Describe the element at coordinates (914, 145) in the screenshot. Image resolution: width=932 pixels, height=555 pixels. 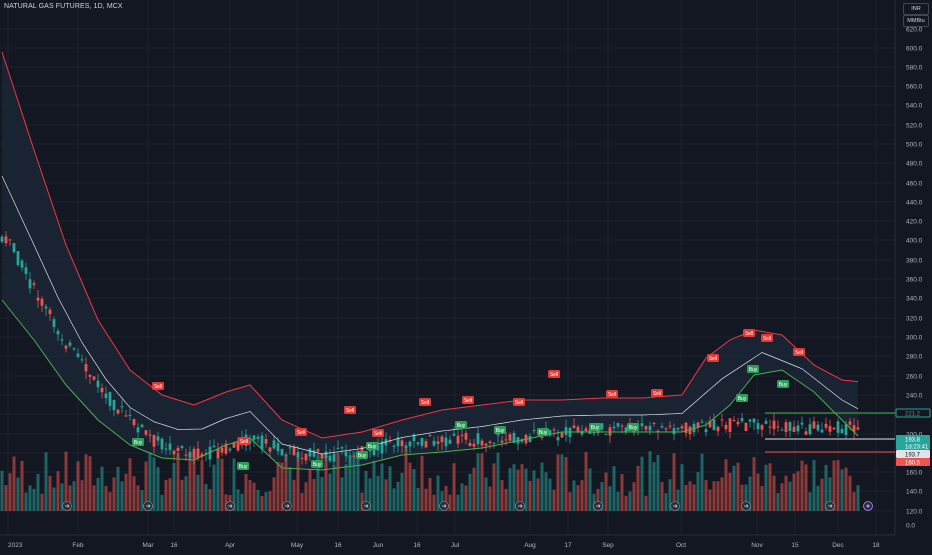
I see `price-tick-label: 500.0` at that location.